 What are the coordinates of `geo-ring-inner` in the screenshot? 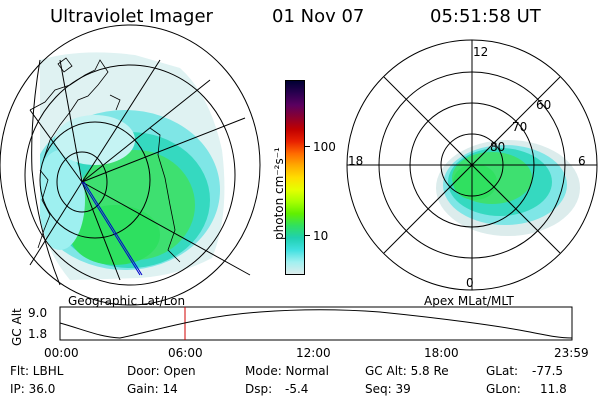 It's located at (95, 180).